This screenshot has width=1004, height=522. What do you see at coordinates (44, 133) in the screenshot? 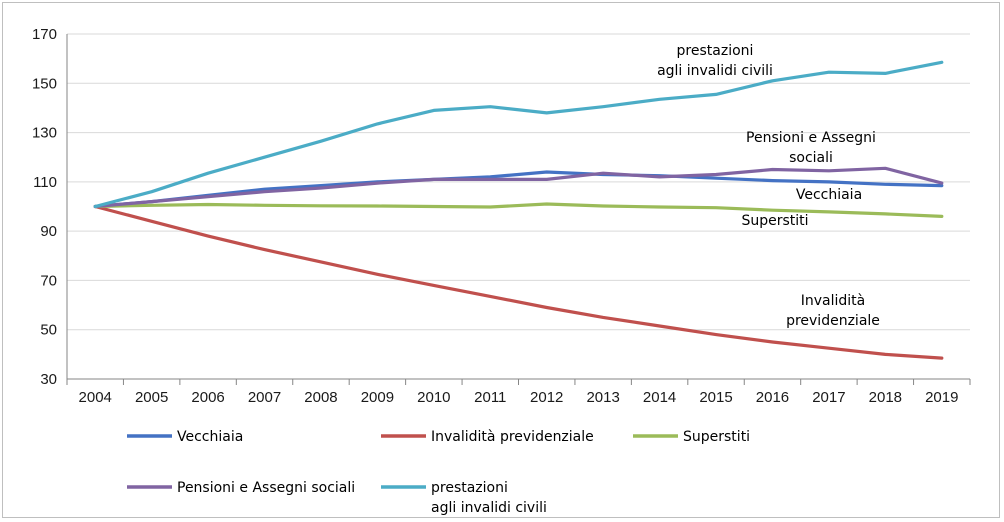
I see `y-tick-label: 130` at bounding box center [44, 133].